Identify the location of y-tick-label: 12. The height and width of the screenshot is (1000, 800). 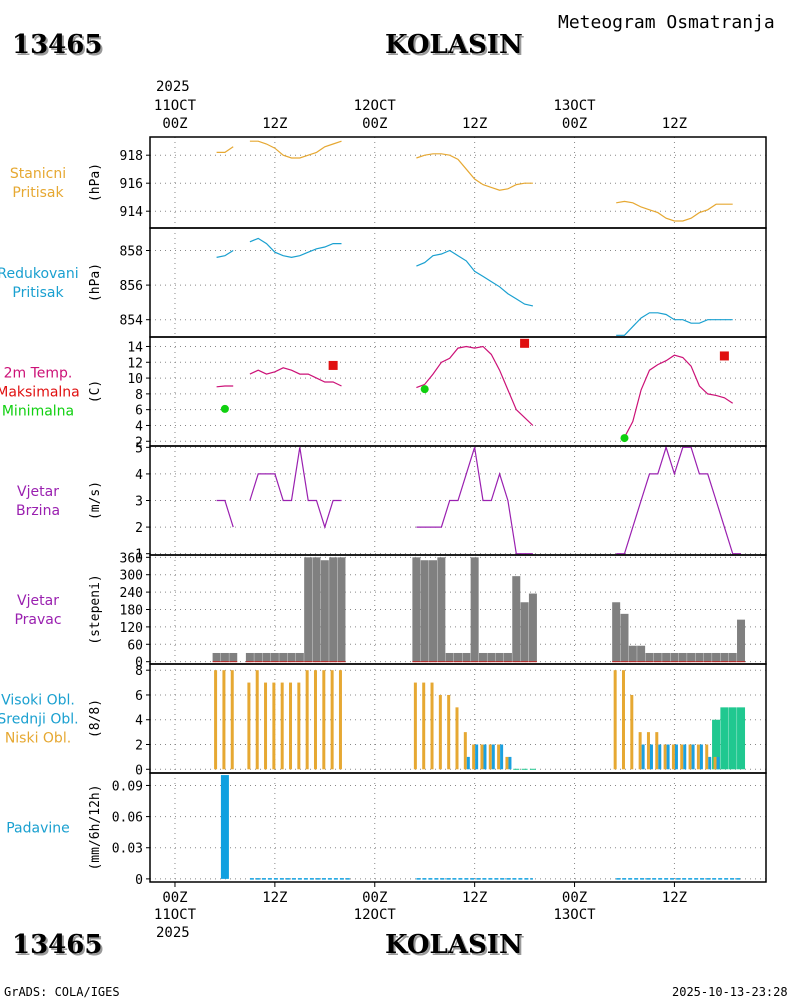
(135, 363).